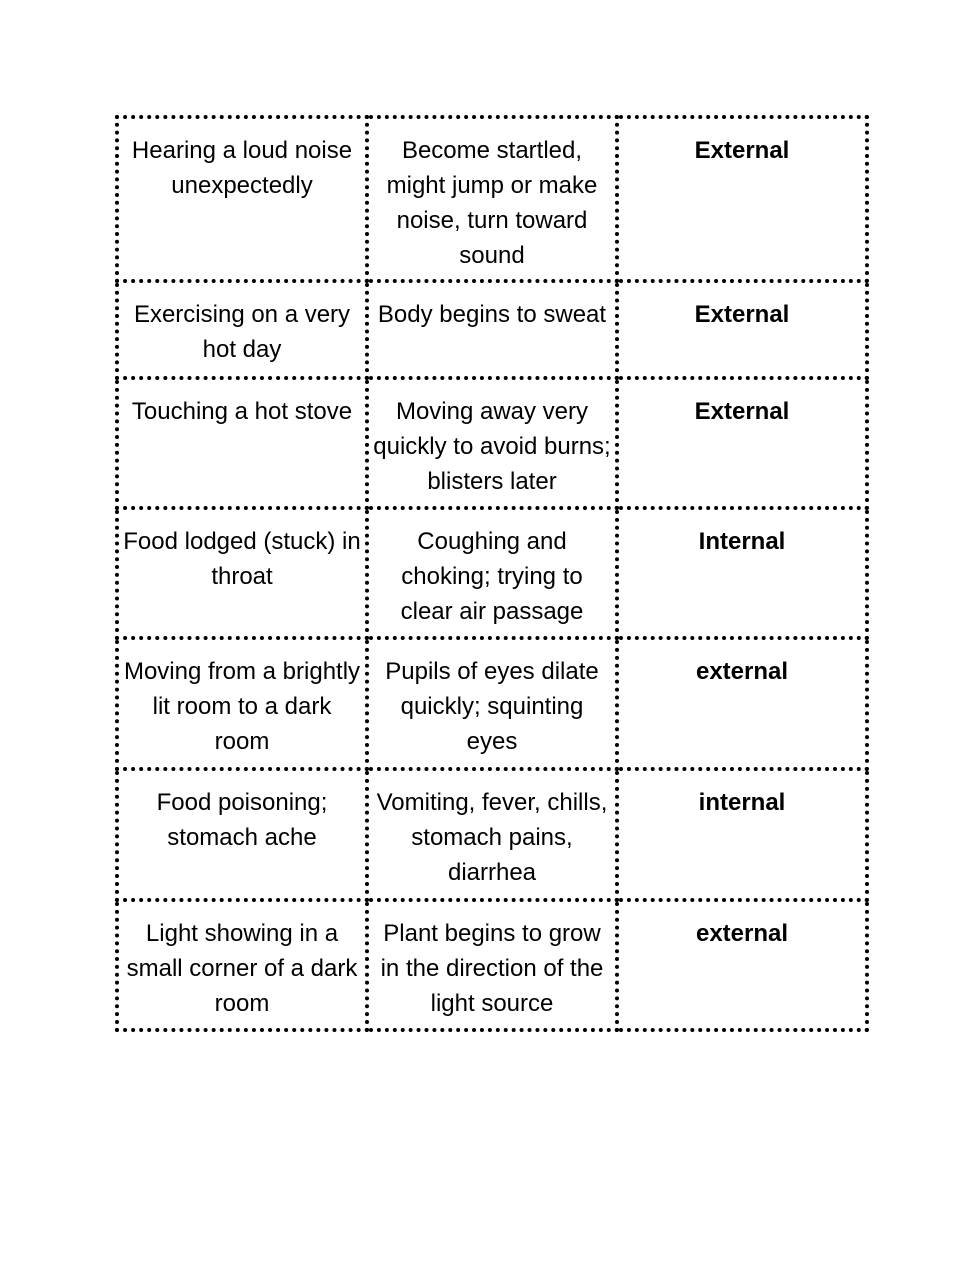 Image resolution: width=979 pixels, height=1266 pixels. Describe the element at coordinates (742, 573) in the screenshot. I see `type-cell: Internal` at that location.